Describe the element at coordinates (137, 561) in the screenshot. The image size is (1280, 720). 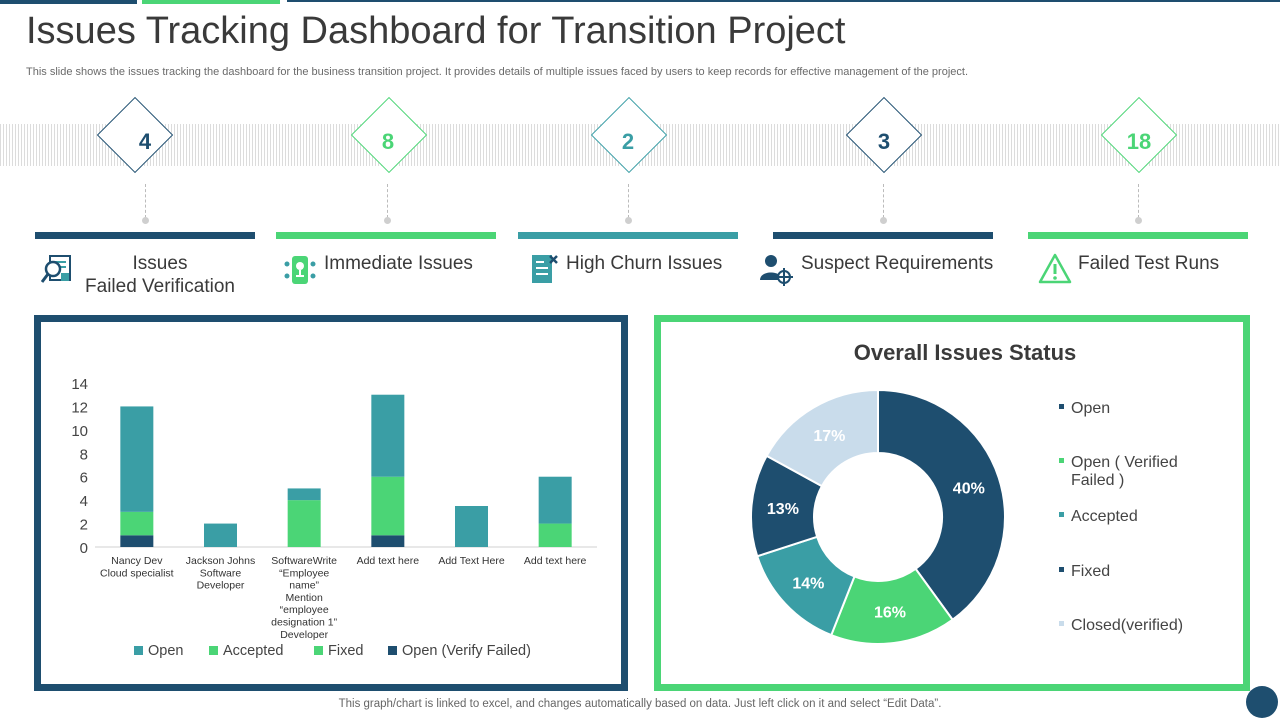
I see `x-category-label: Nancy Dev` at that location.